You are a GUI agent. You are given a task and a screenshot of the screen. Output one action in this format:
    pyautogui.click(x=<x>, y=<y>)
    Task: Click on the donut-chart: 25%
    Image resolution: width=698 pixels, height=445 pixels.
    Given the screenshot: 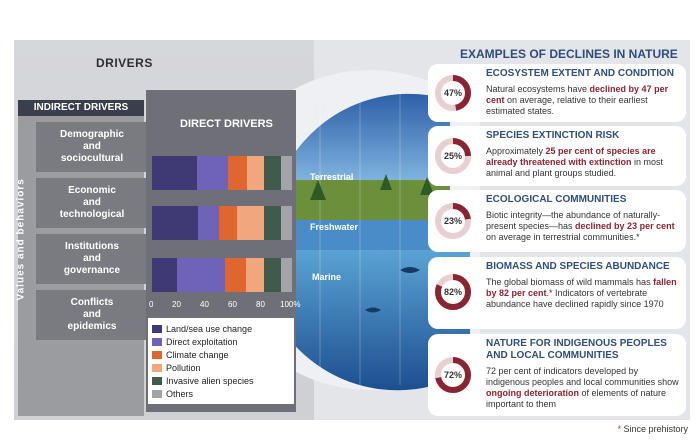 What is the action you would take?
    pyautogui.click(x=453, y=156)
    